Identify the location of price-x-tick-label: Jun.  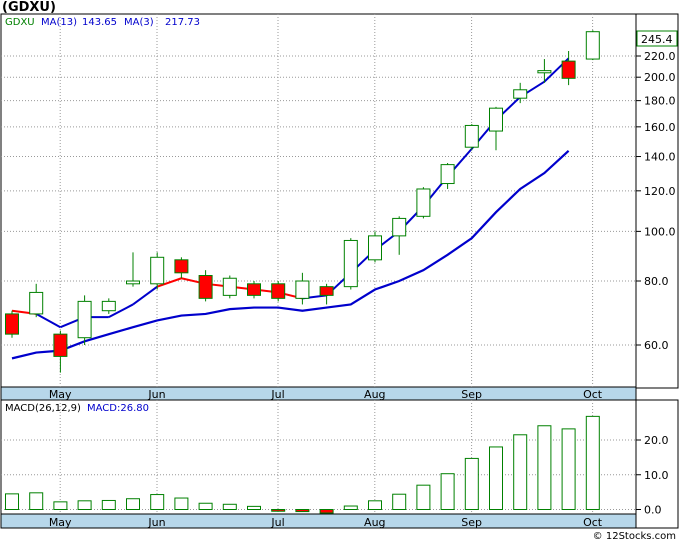
(156, 394).